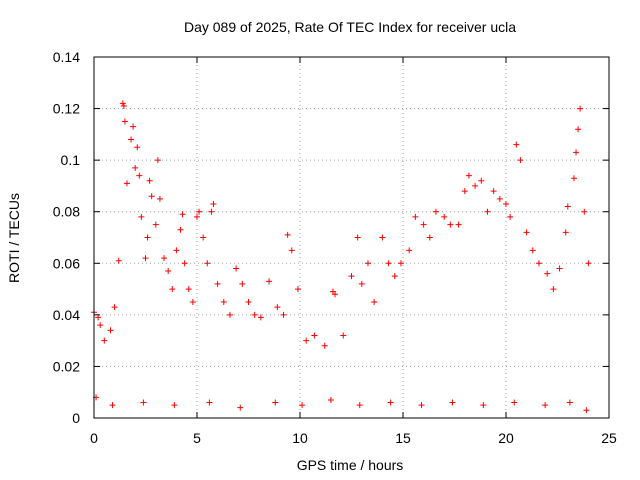  Describe the element at coordinates (66, 57) in the screenshot. I see `y-tick-label: 0.14` at that location.